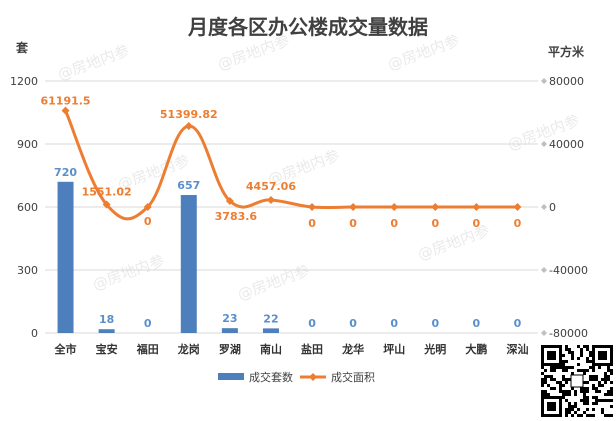  I want to click on category-label: 坪山, so click(394, 349).